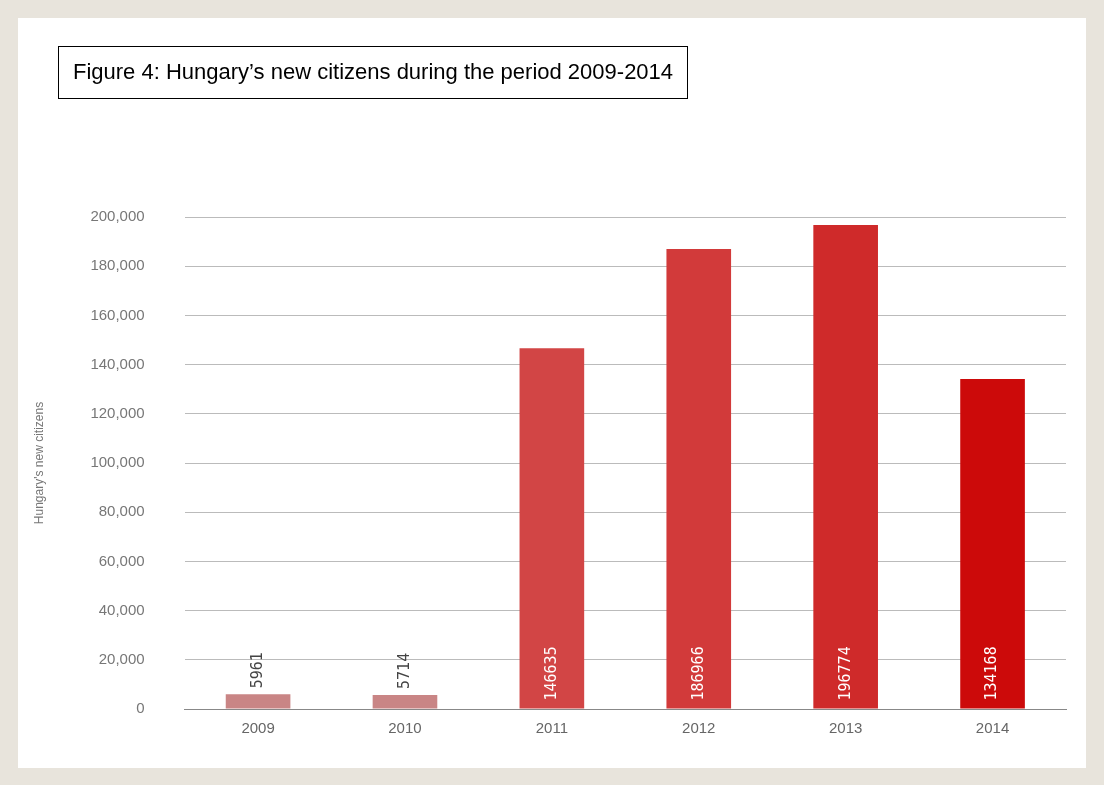 This screenshot has height=785, width=1104. Describe the element at coordinates (121, 560) in the screenshot. I see `y-tick-label: 60,000` at that location.